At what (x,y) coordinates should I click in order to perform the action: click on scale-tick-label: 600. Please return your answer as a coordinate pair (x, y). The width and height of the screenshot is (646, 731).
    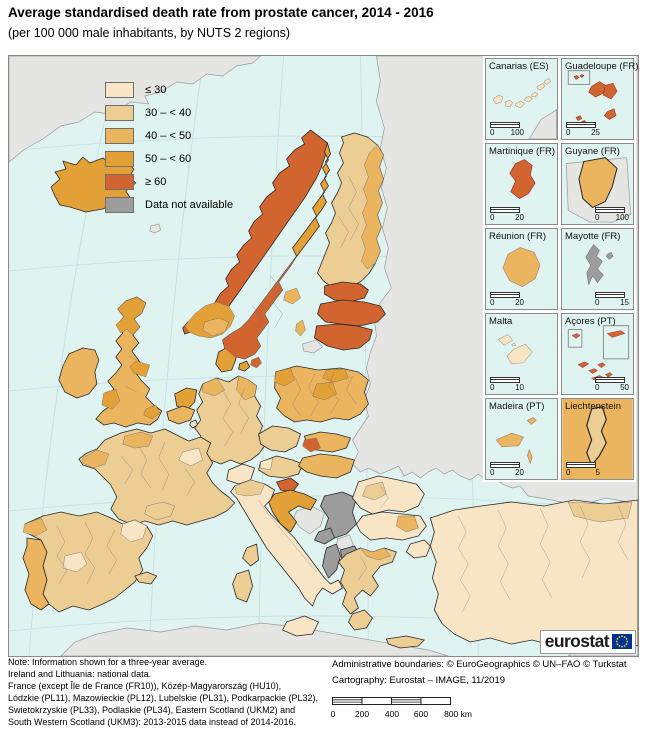
    Looking at the image, I should click on (421, 714).